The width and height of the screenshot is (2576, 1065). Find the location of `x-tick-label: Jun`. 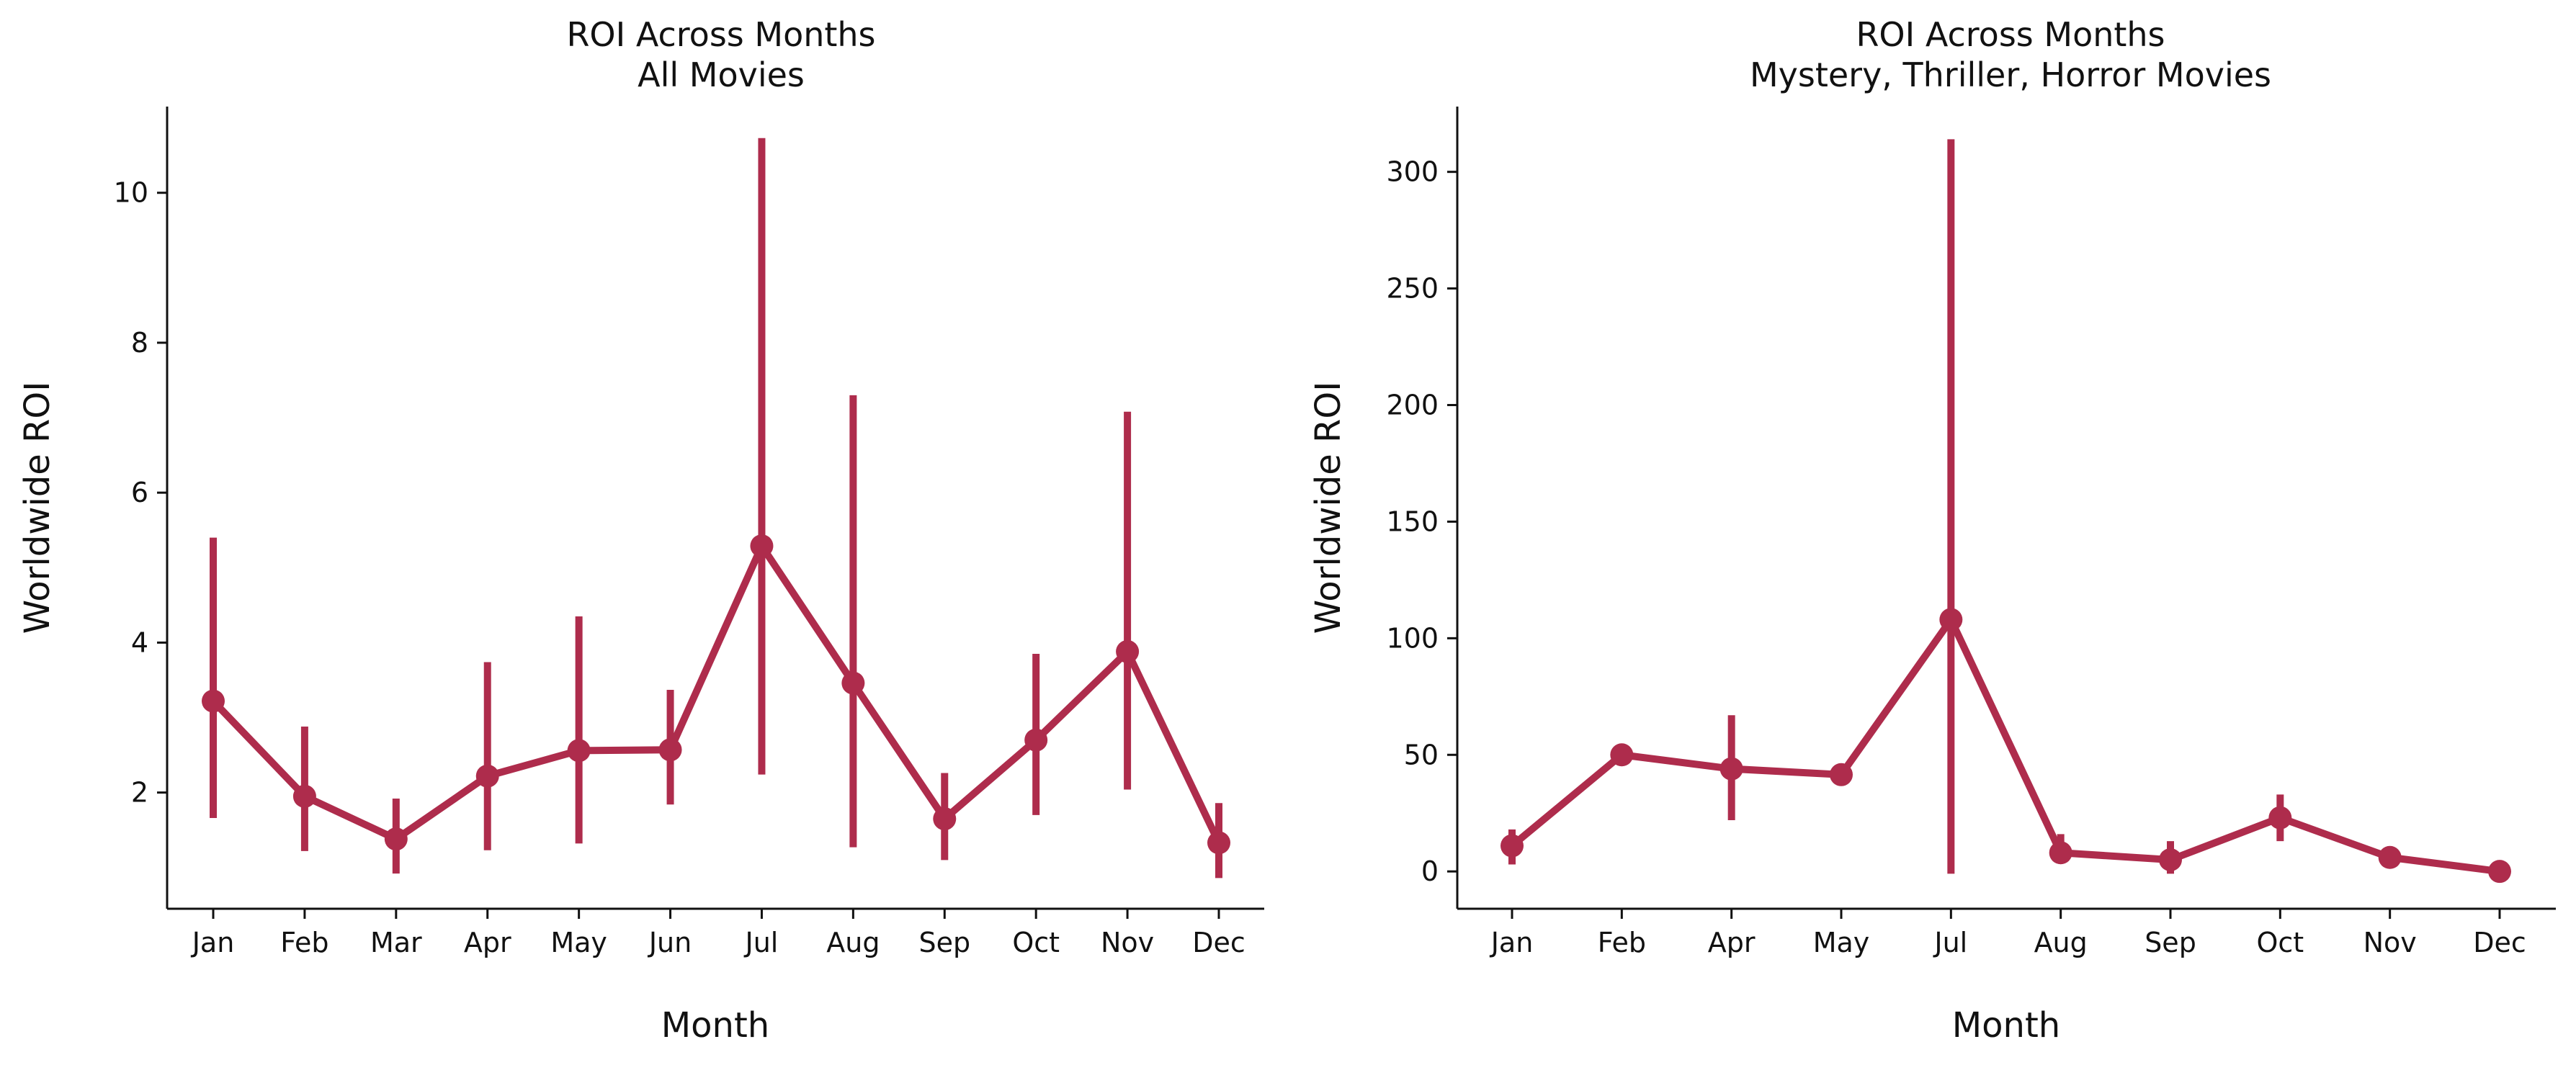

x-tick-label: Jun is located at coordinates (670, 942).